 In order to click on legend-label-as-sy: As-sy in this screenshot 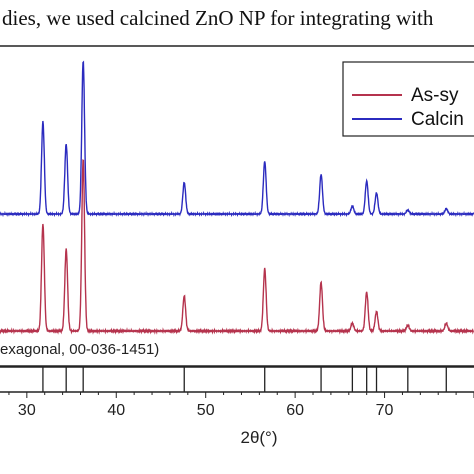, I will do `click(435, 95)`.